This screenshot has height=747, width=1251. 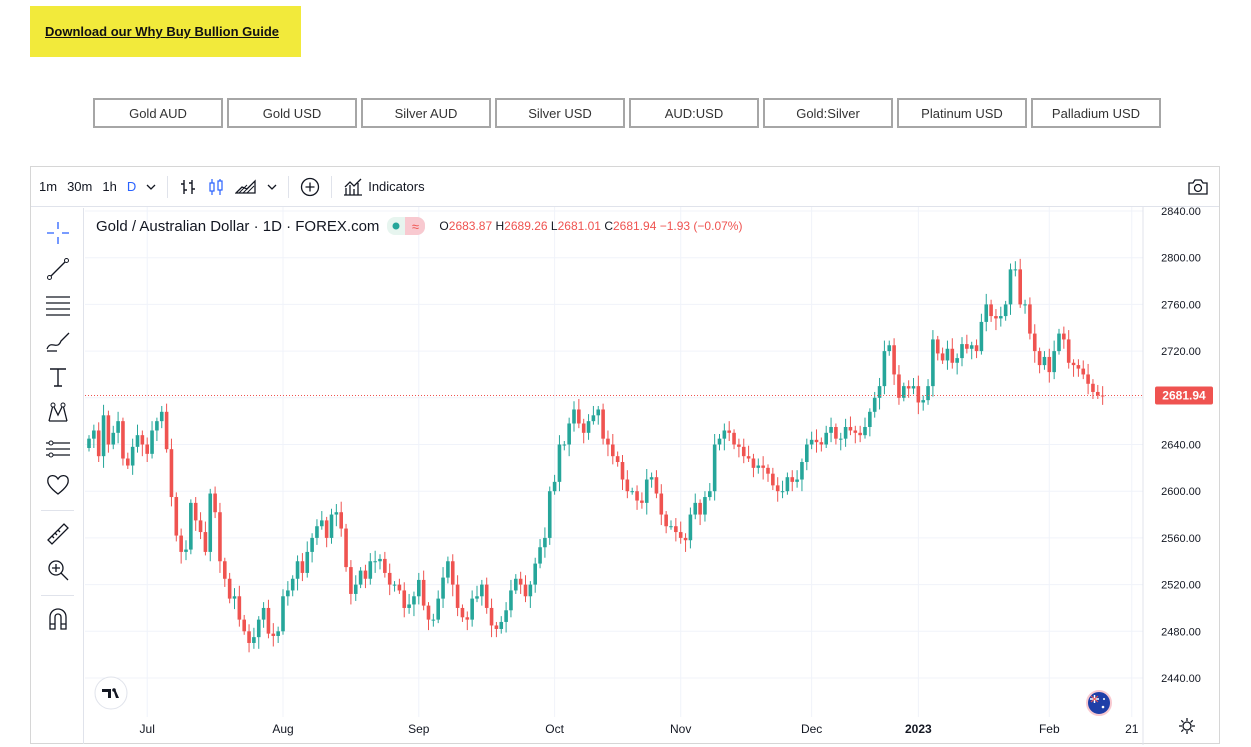 I want to click on compare-plus-icon, so click(x=310, y=186).